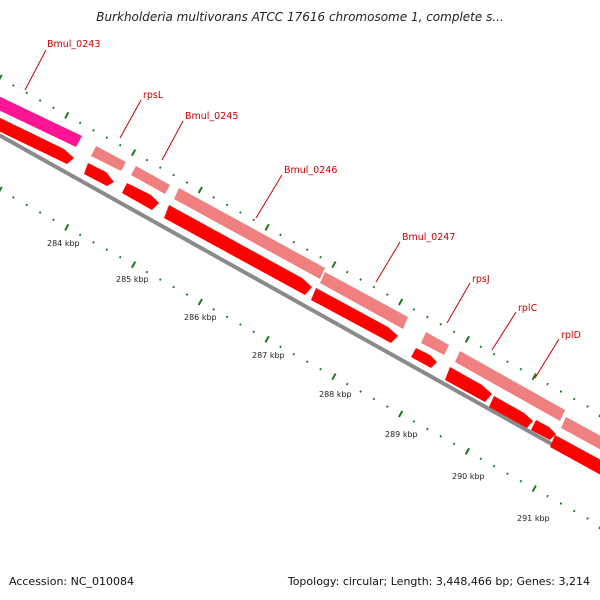 The width and height of the screenshot is (600, 600). Describe the element at coordinates (72, 581) in the screenshot. I see `accession-text: Accession: NC_010084` at that location.